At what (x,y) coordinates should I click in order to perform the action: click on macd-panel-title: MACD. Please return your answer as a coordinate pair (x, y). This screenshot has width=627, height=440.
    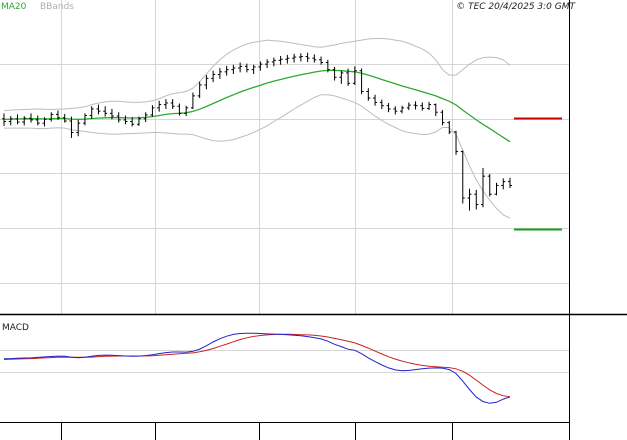
    Looking at the image, I should click on (15, 328).